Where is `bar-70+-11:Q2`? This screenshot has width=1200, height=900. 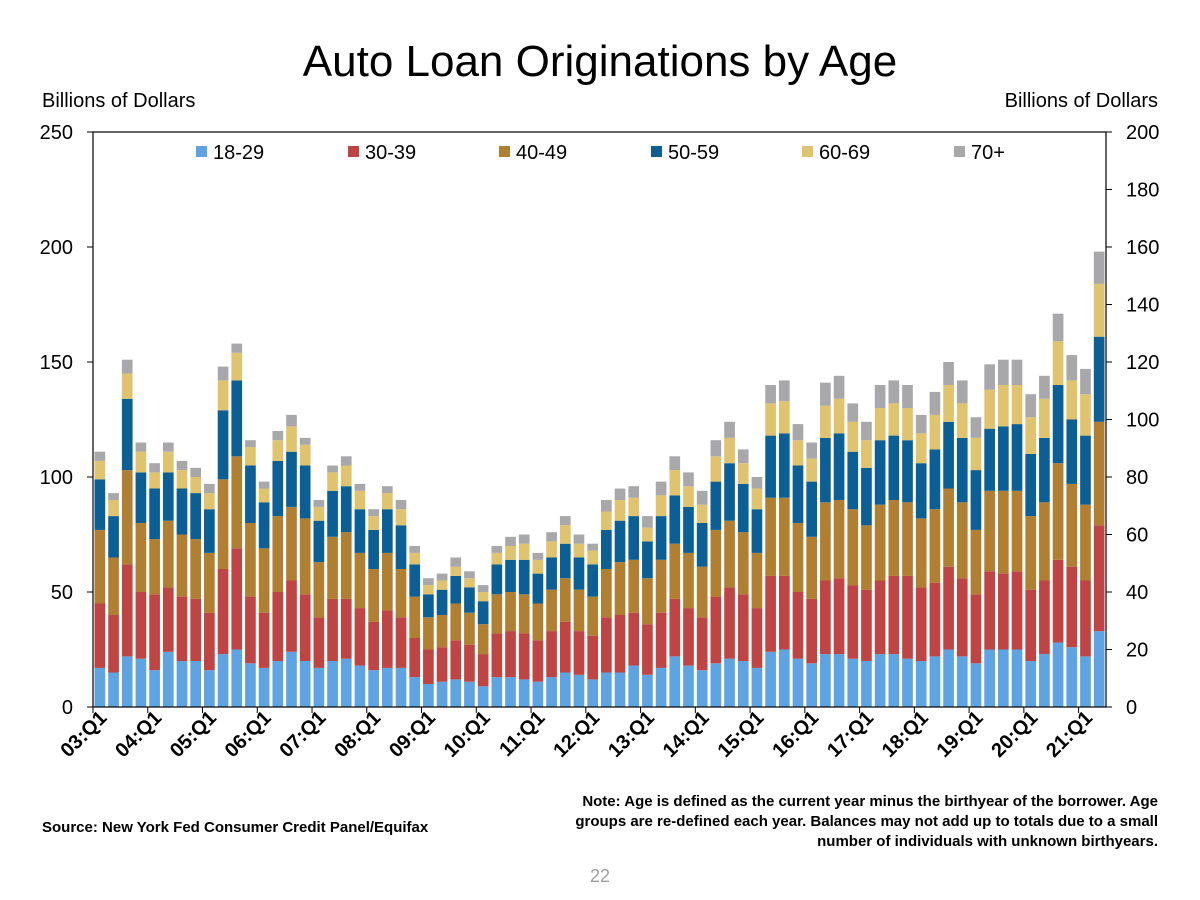
bar-70+-11:Q2 is located at coordinates (551, 537).